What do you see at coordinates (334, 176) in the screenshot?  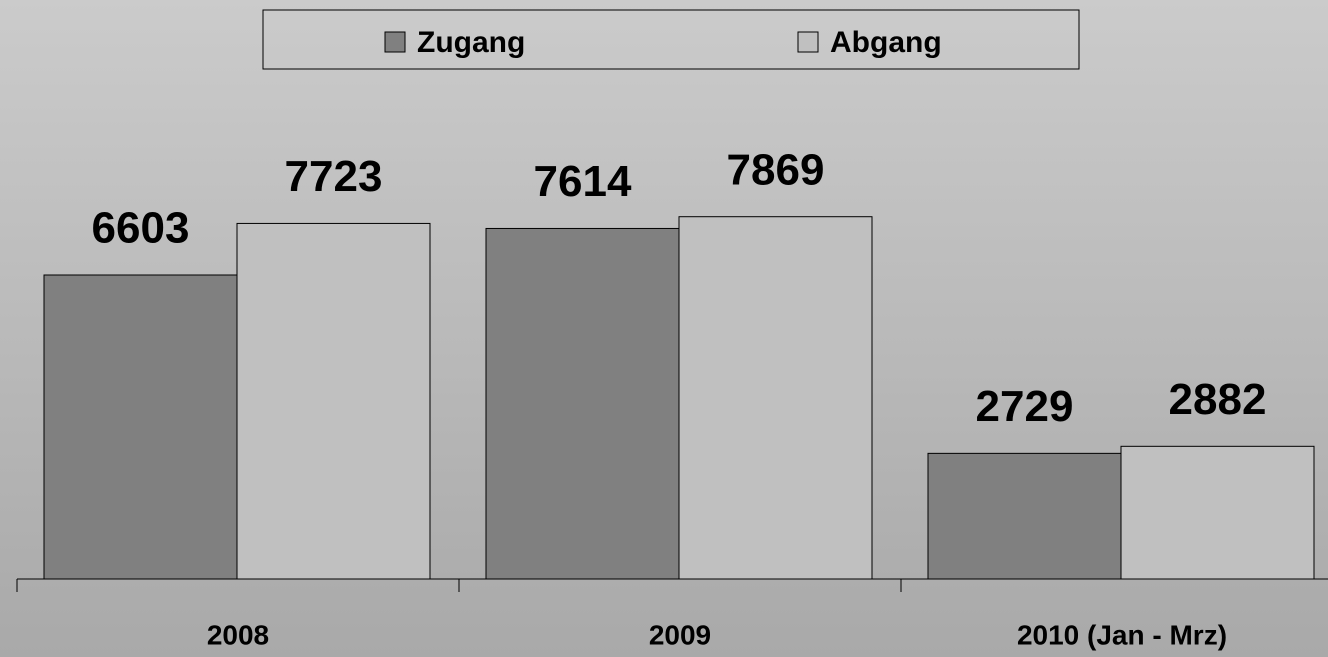 I see `value-label: 7723` at bounding box center [334, 176].